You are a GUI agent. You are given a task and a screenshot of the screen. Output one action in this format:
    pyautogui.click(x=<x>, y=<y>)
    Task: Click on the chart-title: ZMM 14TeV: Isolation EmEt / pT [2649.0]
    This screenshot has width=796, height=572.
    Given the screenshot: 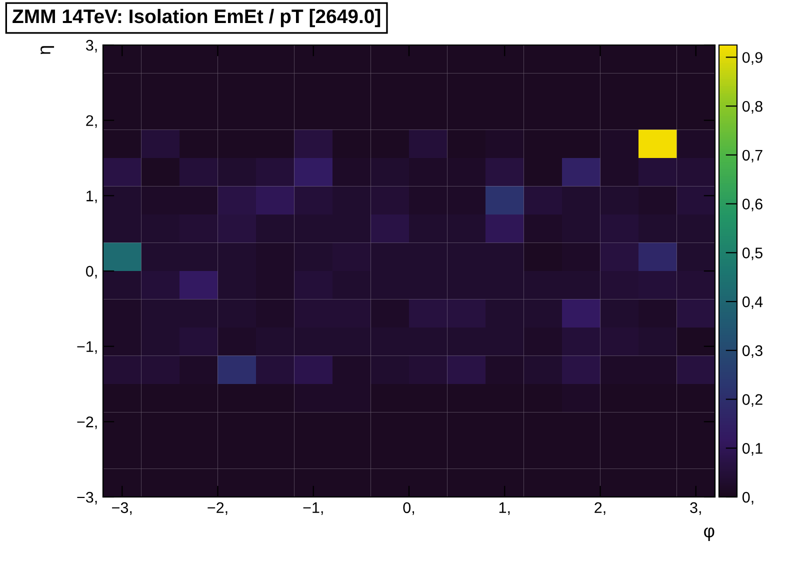 What is the action you would take?
    pyautogui.click(x=196, y=18)
    